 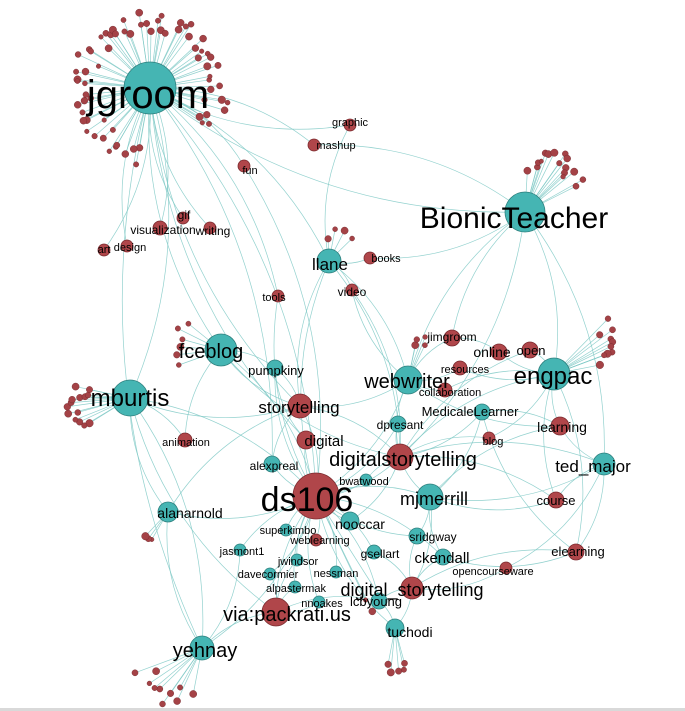 I want to click on node-graphic, so click(x=350, y=125).